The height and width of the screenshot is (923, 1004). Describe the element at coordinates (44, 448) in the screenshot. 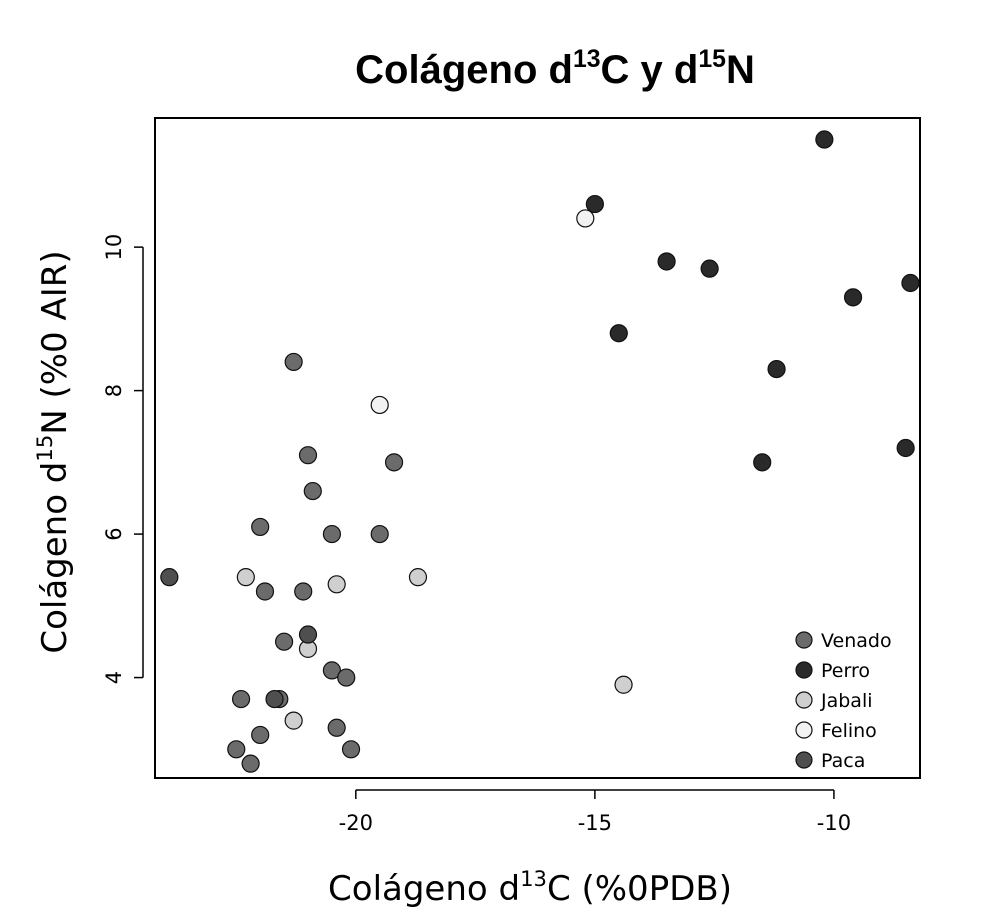

I see `y-axis-label-sup: 15` at that location.